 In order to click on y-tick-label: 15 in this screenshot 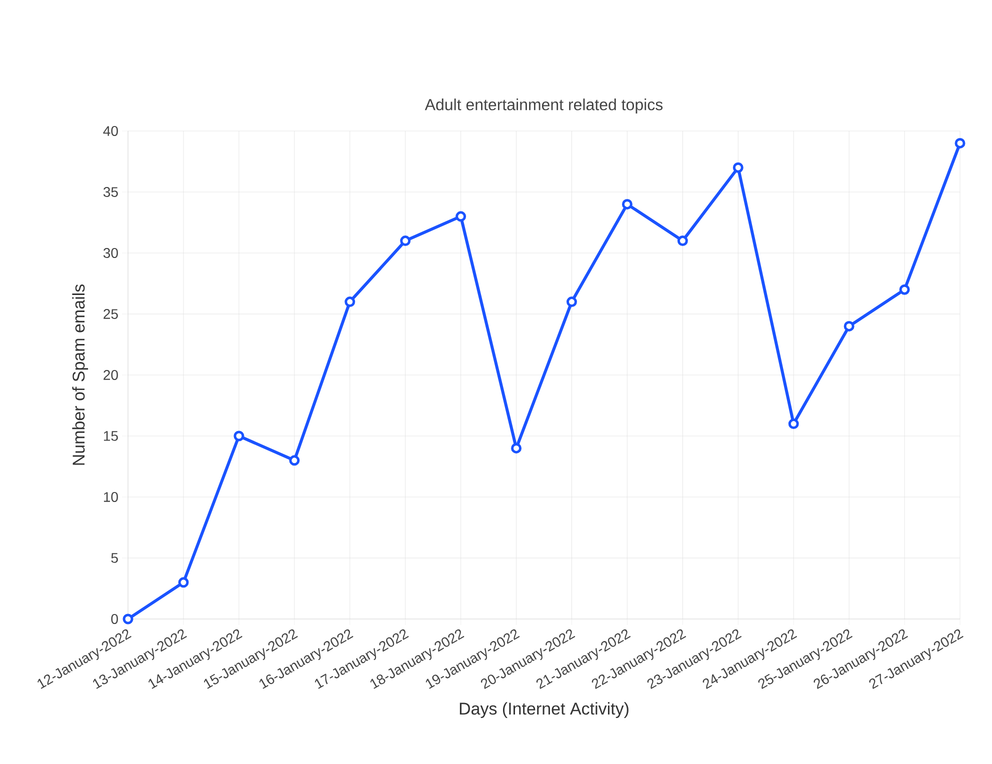, I will do `click(111, 436)`.